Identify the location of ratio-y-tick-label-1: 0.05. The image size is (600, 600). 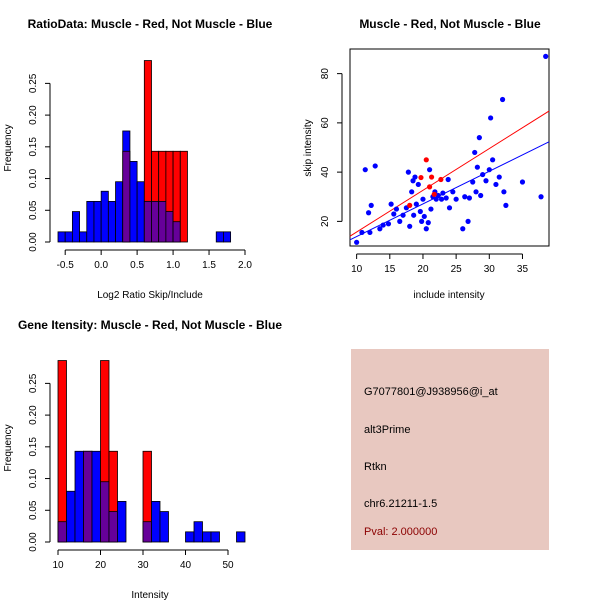
(33, 210).